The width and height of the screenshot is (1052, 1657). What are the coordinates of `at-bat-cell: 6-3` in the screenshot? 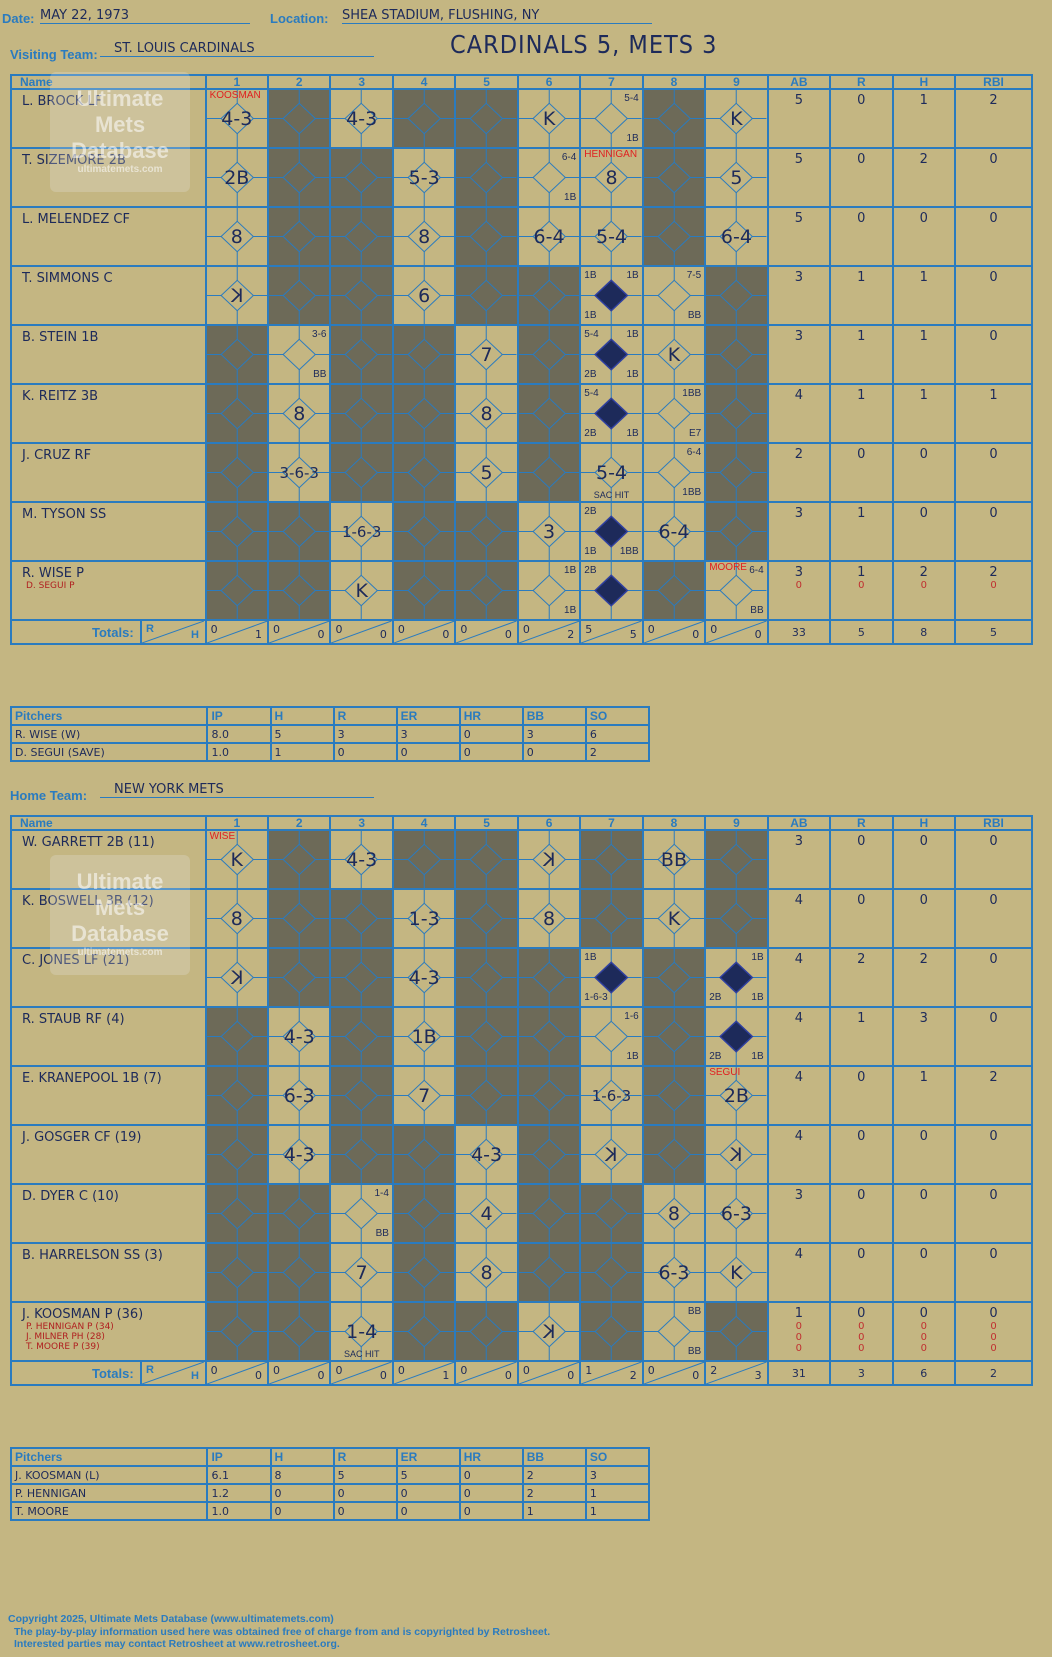 It's located at (736, 1213).